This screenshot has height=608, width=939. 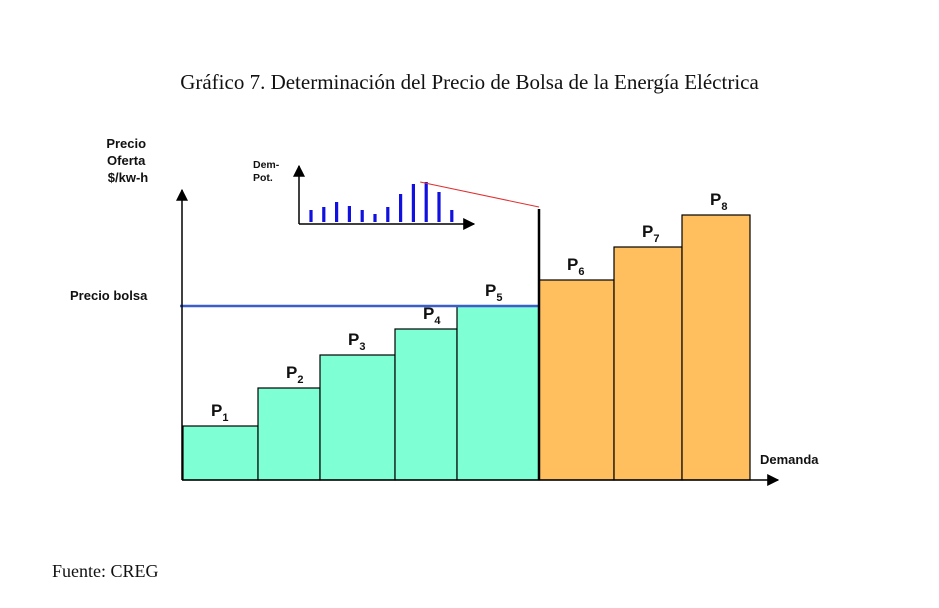 I want to click on bar-label-p6: P6, so click(x=575, y=266).